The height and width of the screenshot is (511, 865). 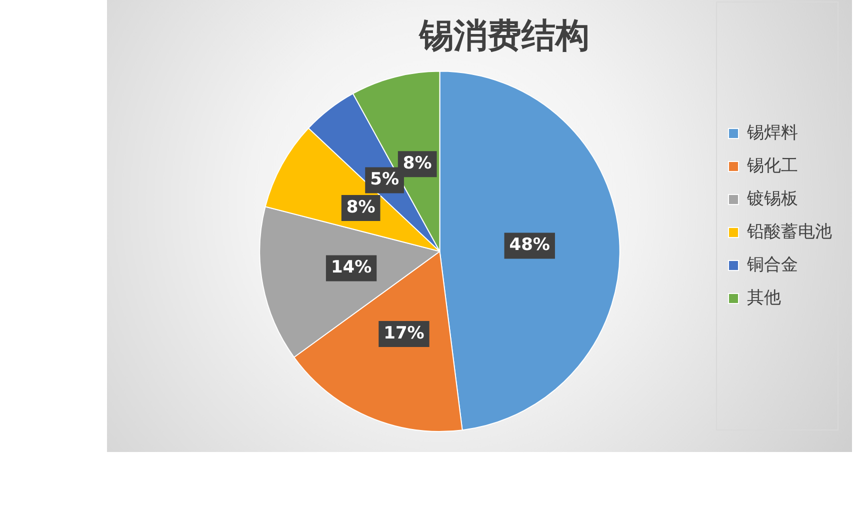 What do you see at coordinates (772, 264) in the screenshot?
I see `legend-label: 铜合金` at bounding box center [772, 264].